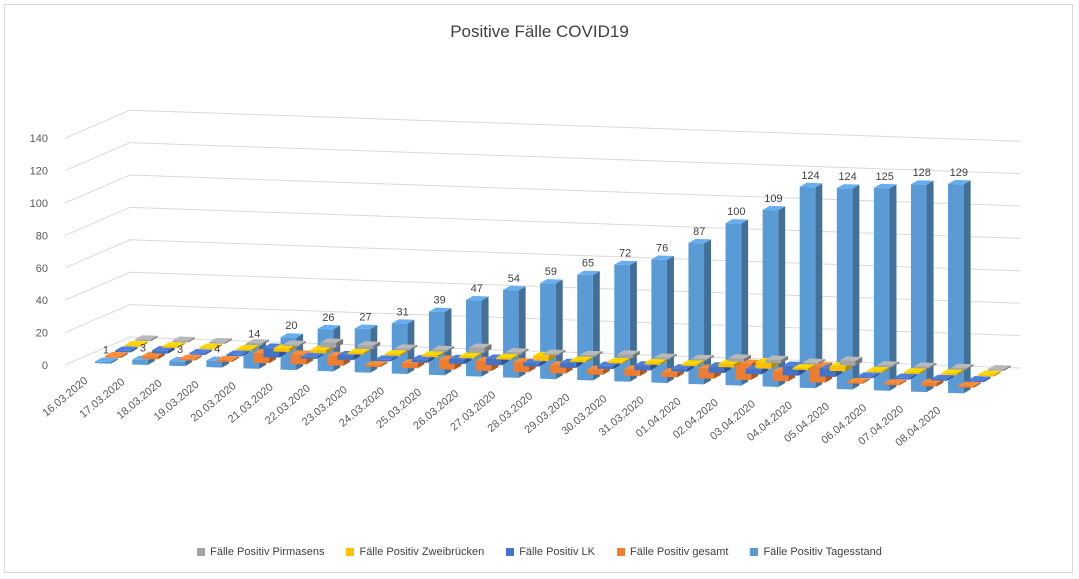 This screenshot has width=1079, height=579. I want to click on data-label: 124, so click(810, 176).